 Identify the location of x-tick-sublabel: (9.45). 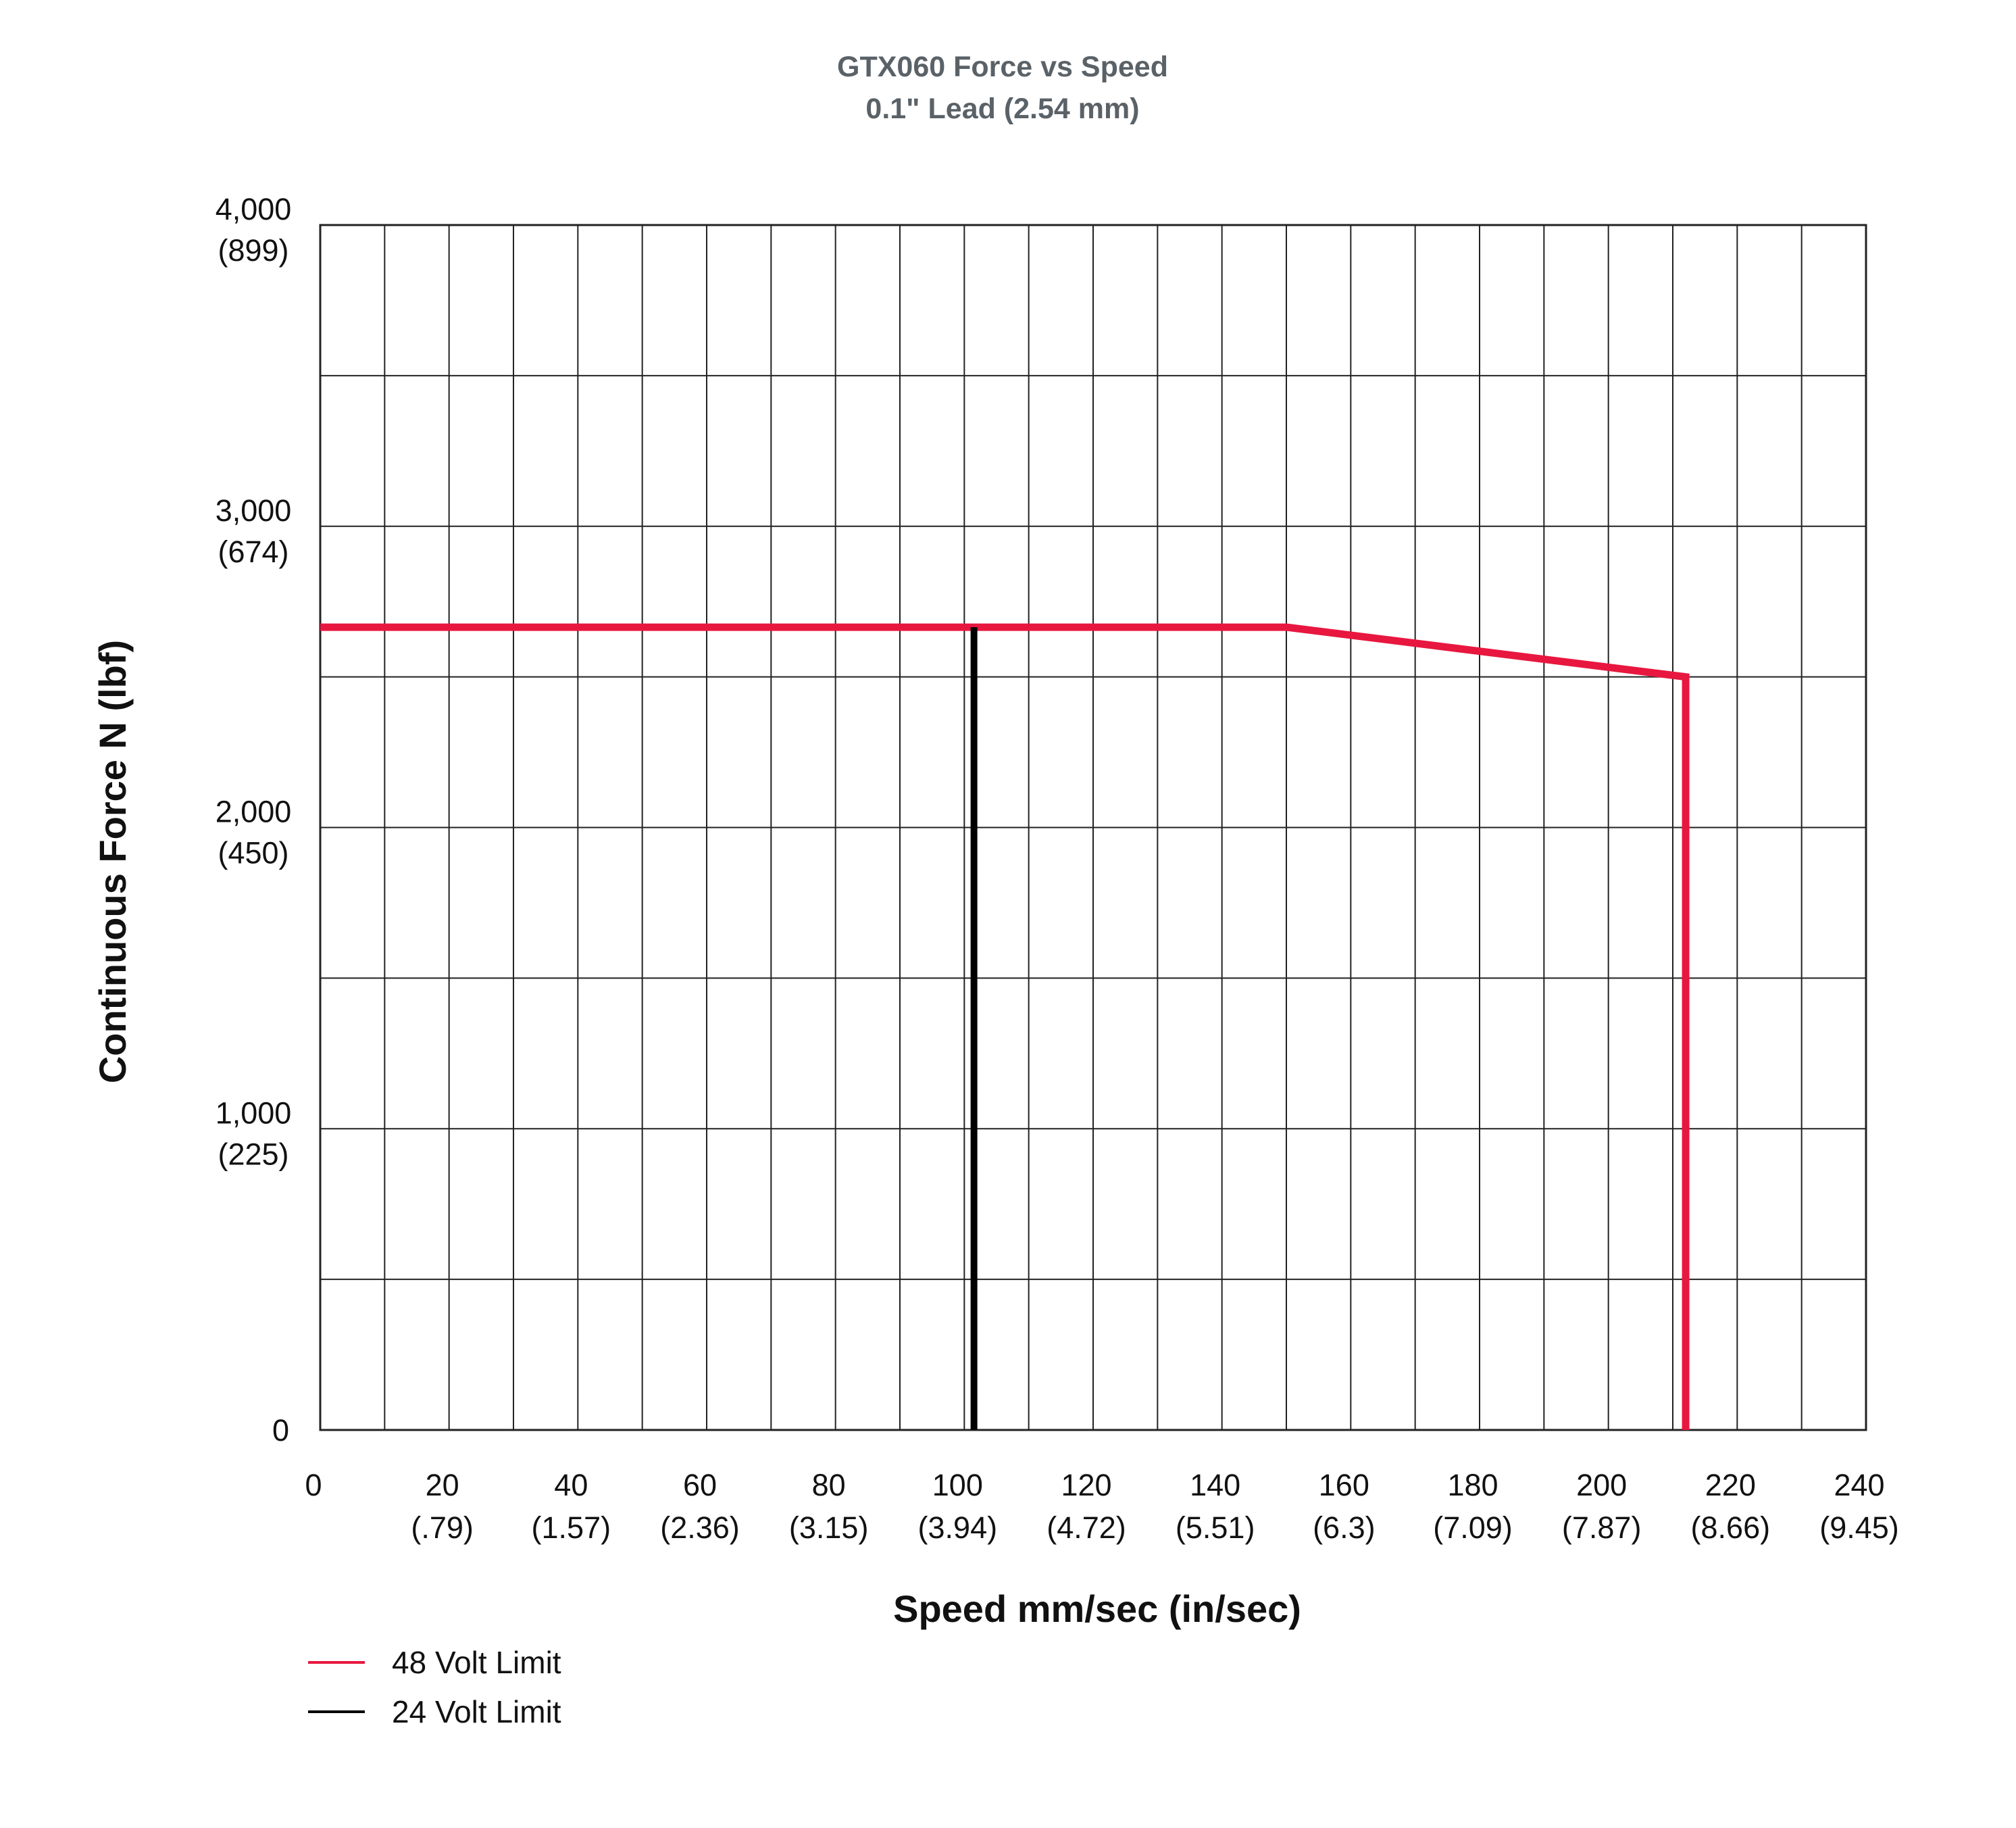
(1859, 1528).